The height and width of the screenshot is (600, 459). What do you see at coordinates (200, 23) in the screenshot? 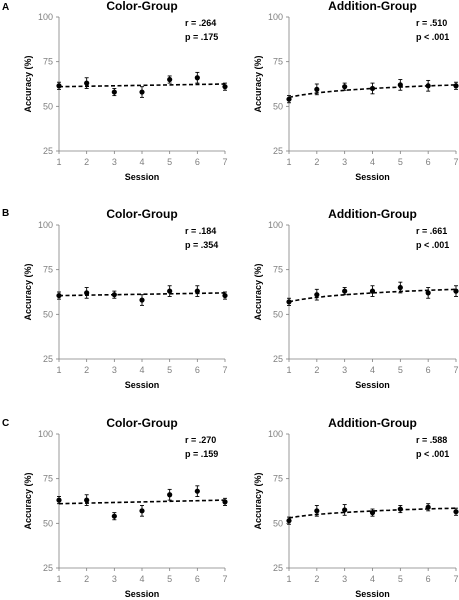
I see `stat-annotation: r = .264` at bounding box center [200, 23].